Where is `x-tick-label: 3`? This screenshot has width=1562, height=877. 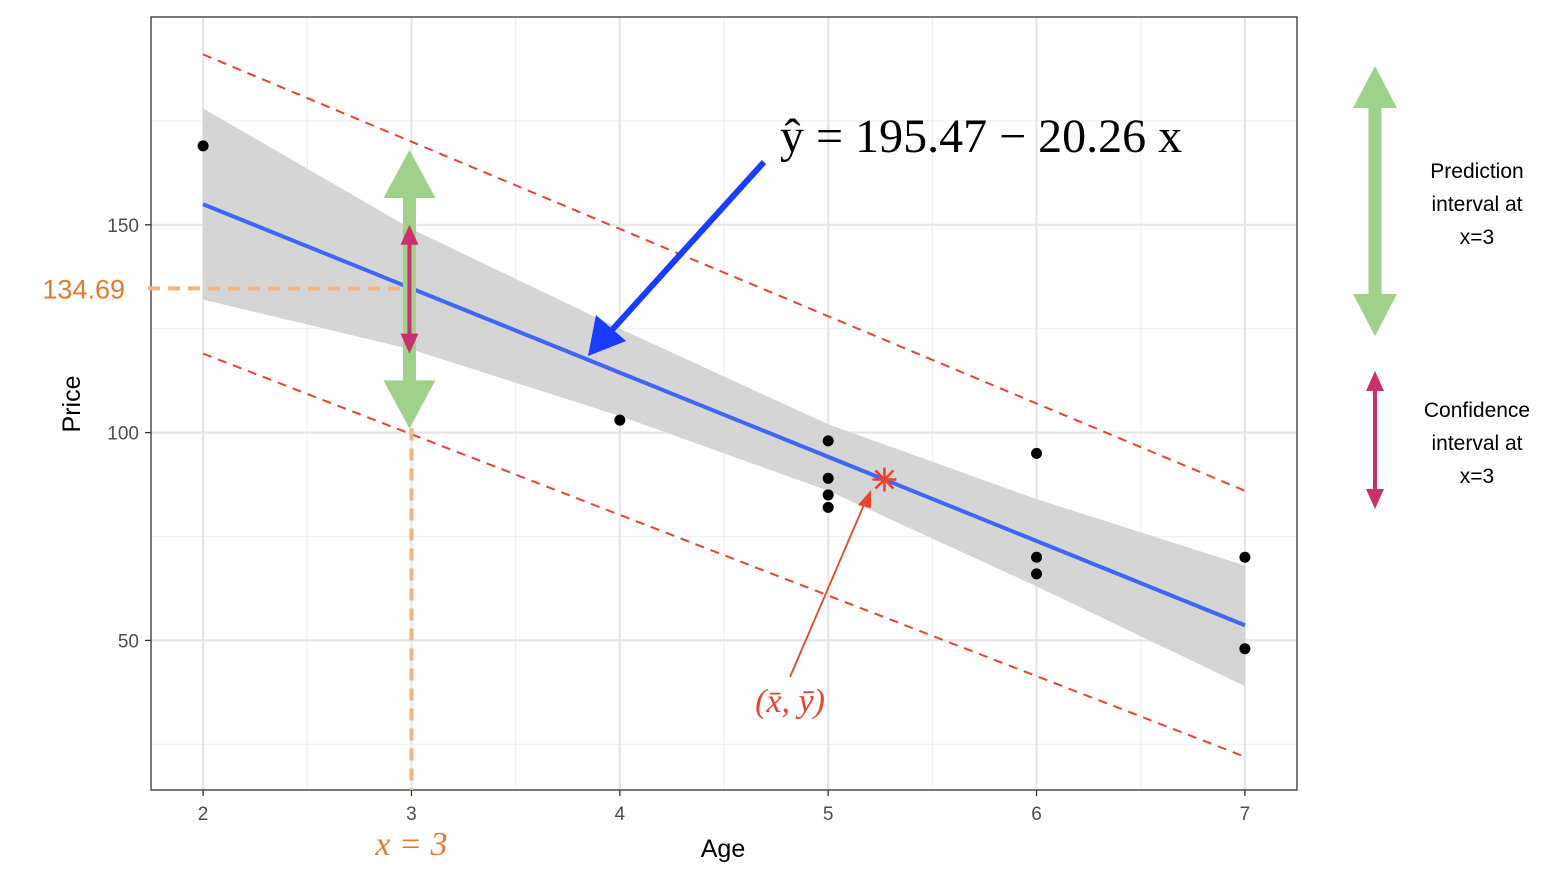
x-tick-label: 3 is located at coordinates (411, 814).